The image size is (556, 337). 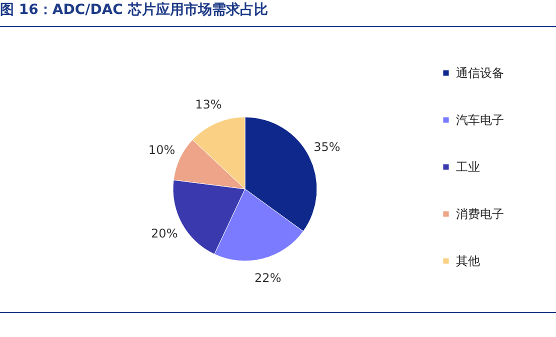 I want to click on legend-label: 通信设备, so click(x=480, y=73).